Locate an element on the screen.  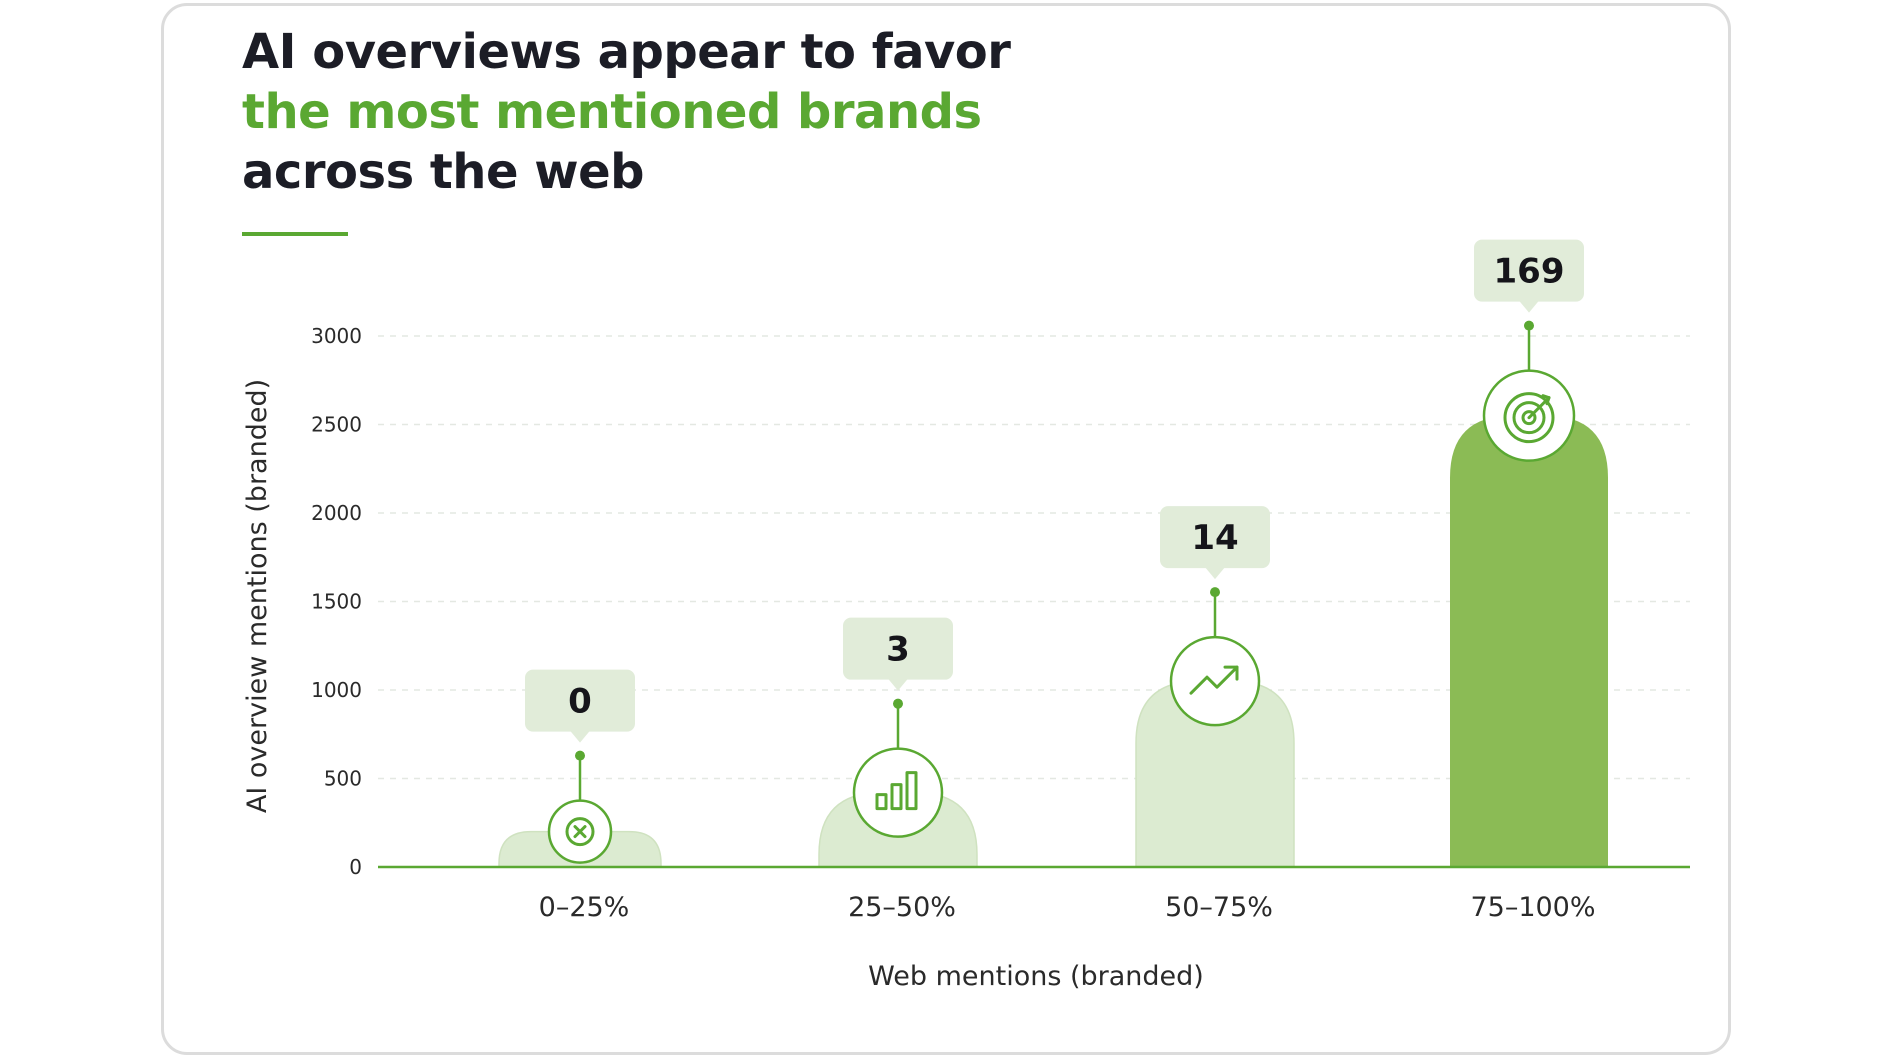
title-line-2: the most mentioned brands is located at coordinates (612, 112).